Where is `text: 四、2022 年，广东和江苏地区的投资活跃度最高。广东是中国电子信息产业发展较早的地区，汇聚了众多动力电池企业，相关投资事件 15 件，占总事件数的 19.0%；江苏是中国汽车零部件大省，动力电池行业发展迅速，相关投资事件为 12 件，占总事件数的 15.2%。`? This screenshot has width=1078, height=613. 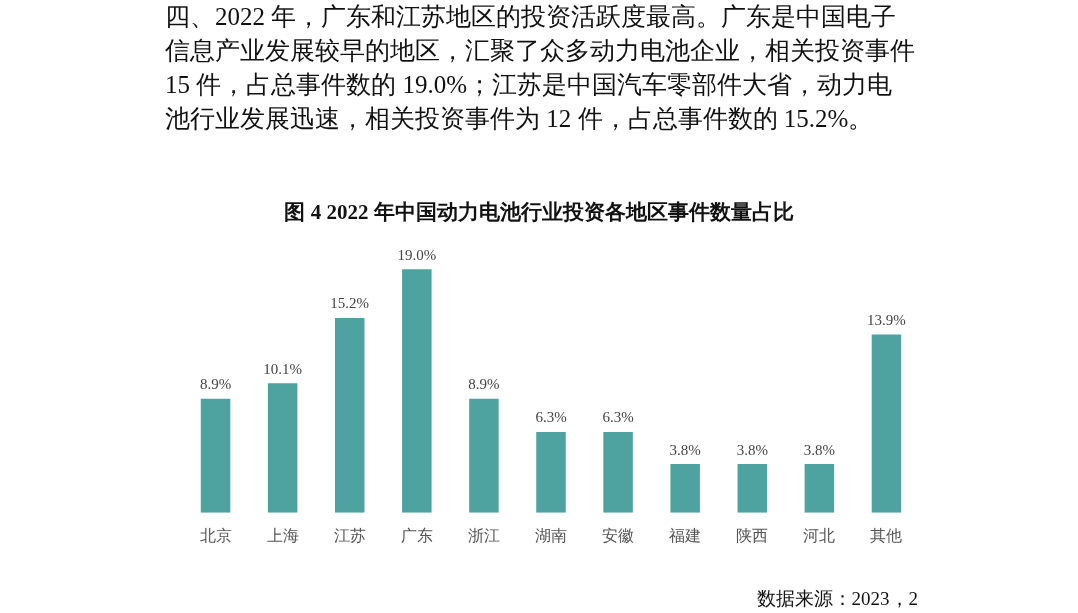
text: 四、2022 年，广东和江苏地区的投资活跃度最高。广东是中国电子信息产业发展较早的地区，汇聚了众多动力电池企业，相关投资事件 15 件，占总事件数的 19.0%；江苏是中国汽车零部件大省，动力电池行业发展迅速，相关投资事件为 12 件，占总事件数的 15.2%。 is located at coordinates (540, 68).